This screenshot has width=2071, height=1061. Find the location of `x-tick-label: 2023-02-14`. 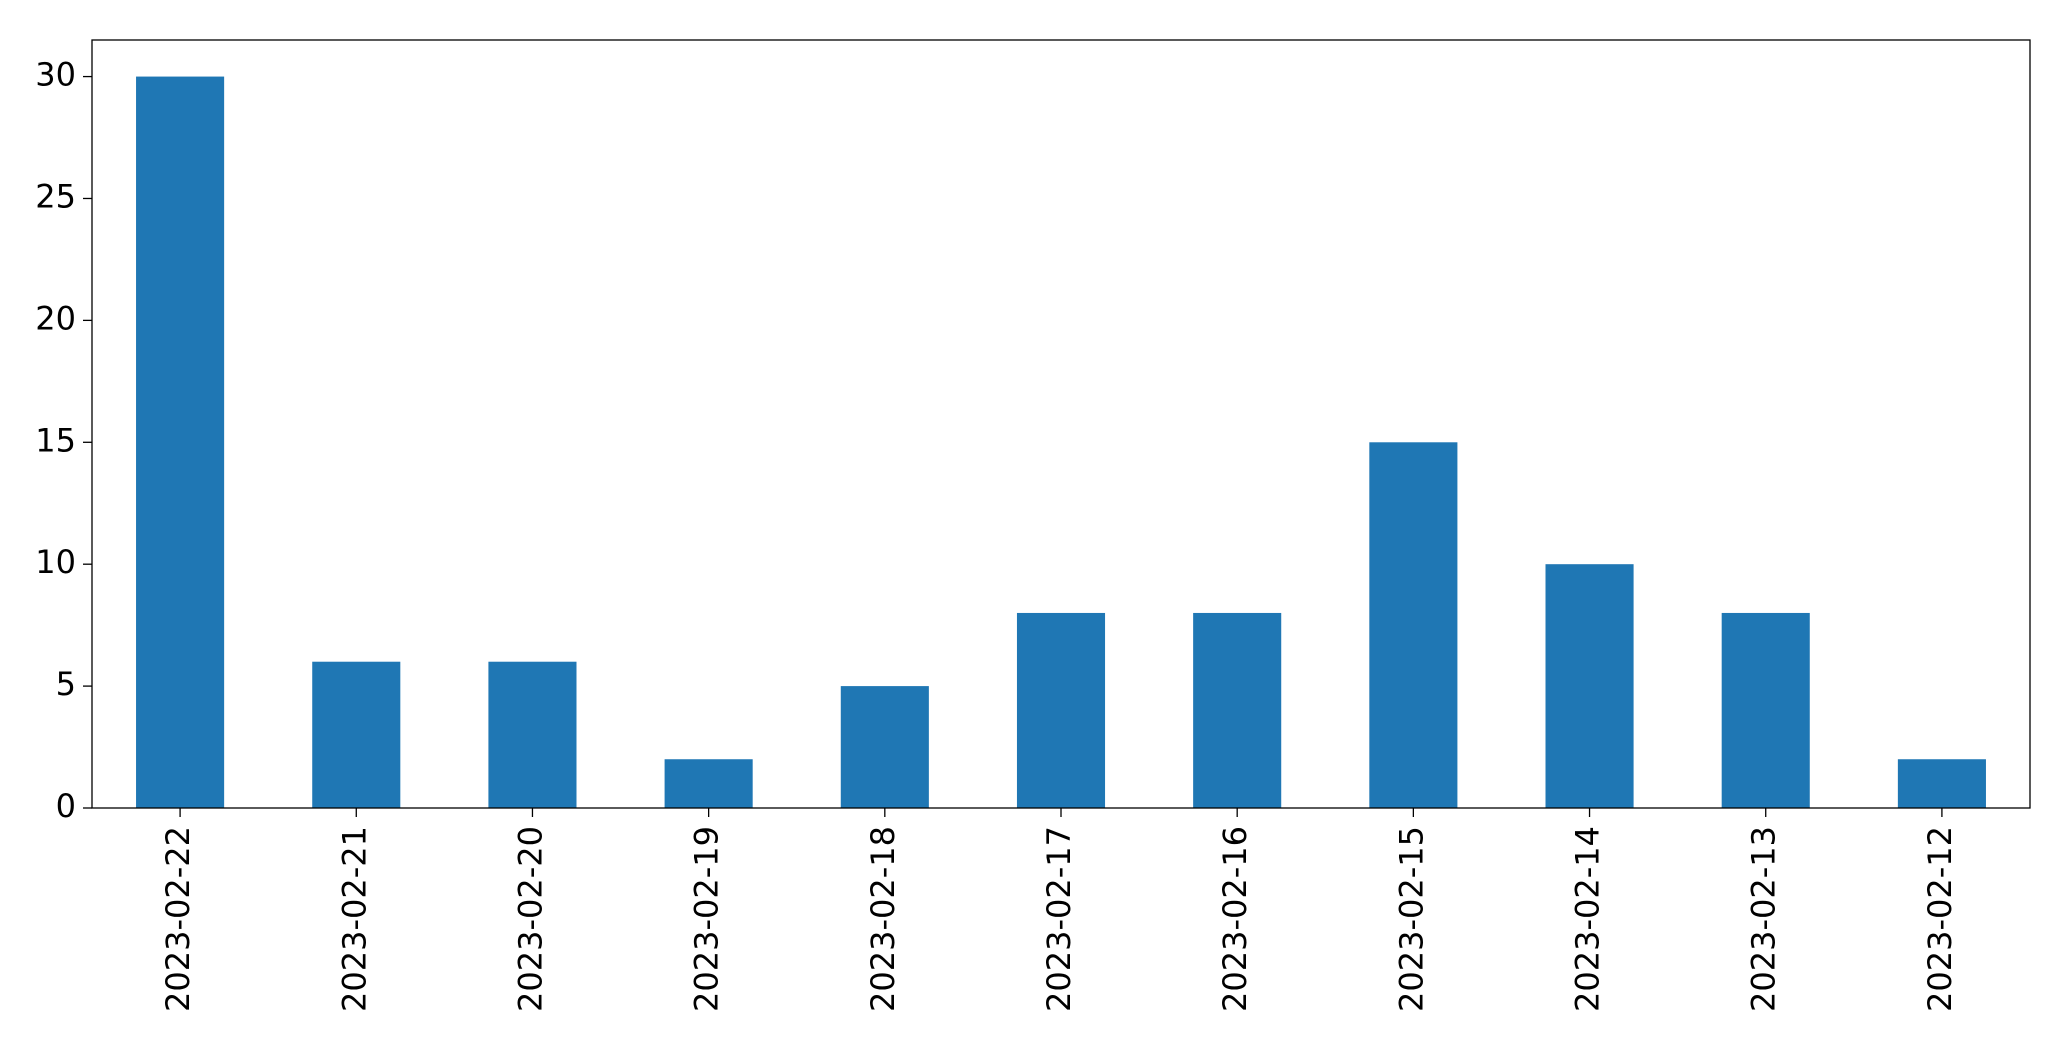

x-tick-label: 2023-02-14 is located at coordinates (1588, 919).